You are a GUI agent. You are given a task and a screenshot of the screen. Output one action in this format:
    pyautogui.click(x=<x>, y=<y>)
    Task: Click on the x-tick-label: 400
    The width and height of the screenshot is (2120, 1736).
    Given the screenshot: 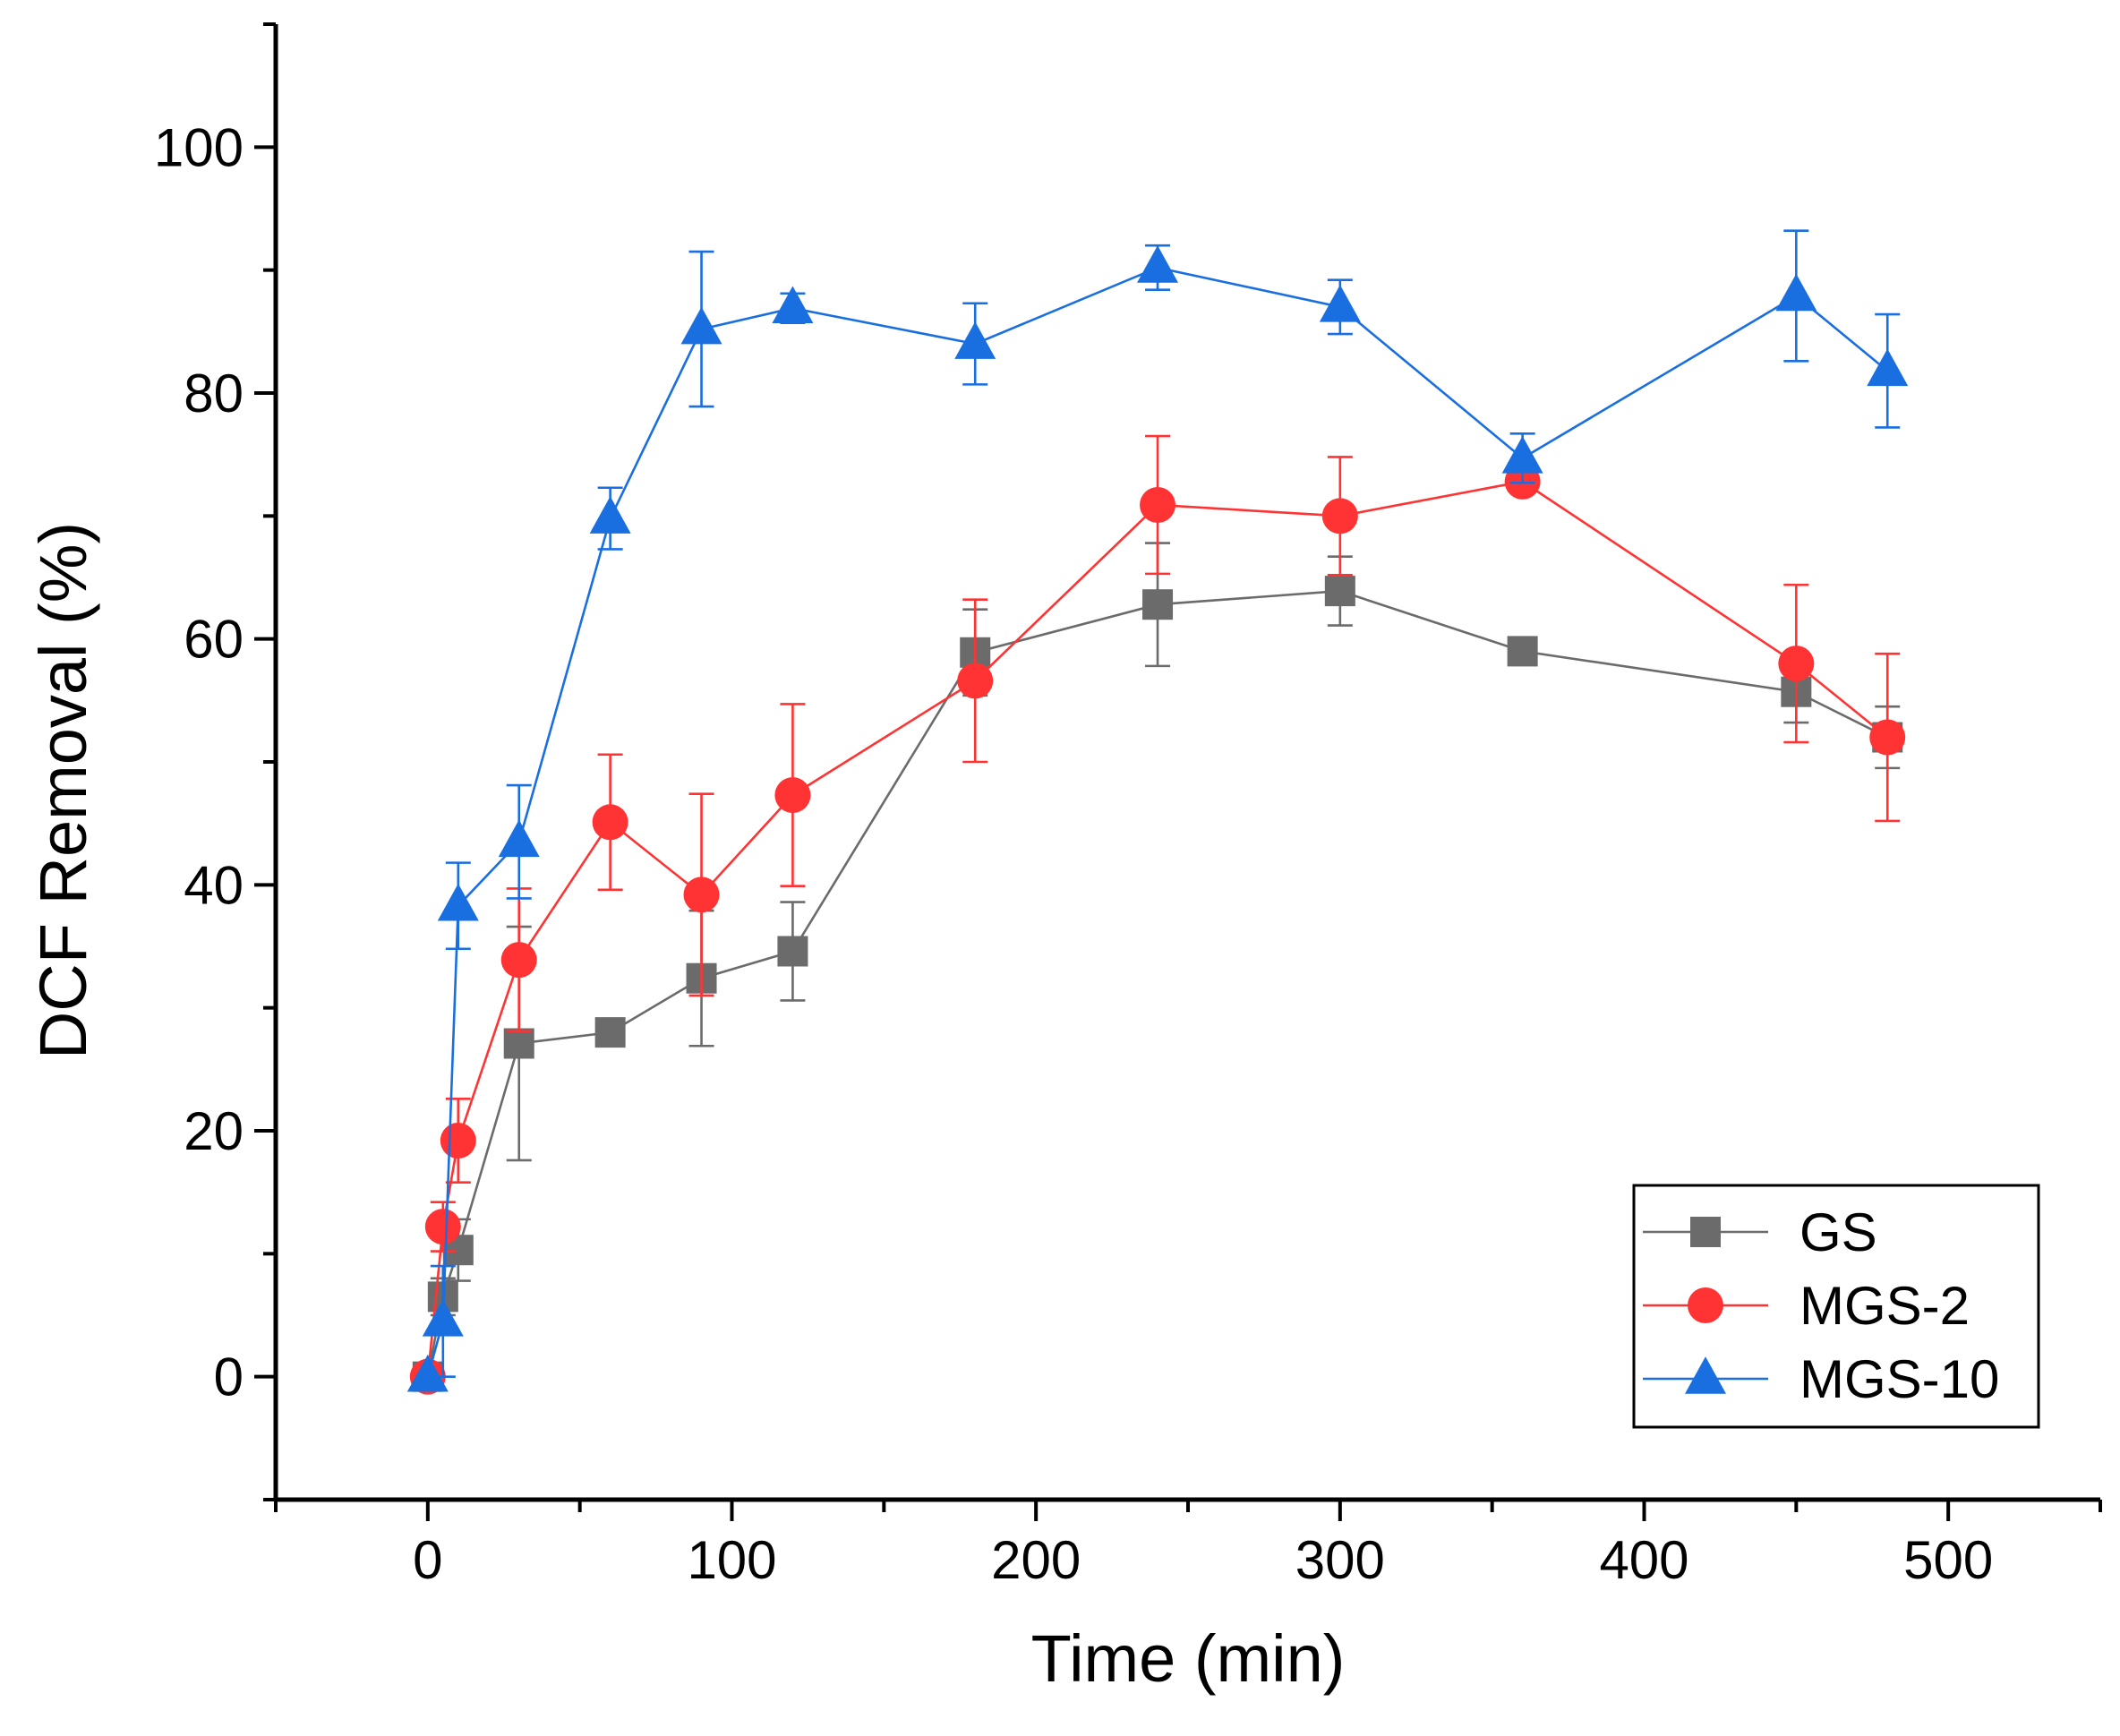 What is the action you would take?
    pyautogui.click(x=1643, y=1560)
    